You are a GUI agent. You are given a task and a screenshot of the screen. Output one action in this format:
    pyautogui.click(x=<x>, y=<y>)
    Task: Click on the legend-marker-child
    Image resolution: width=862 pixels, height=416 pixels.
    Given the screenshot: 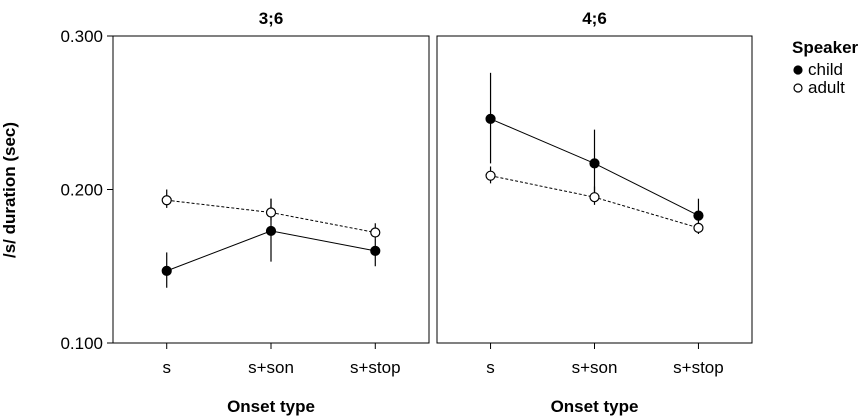 What is the action you would take?
    pyautogui.click(x=798, y=70)
    